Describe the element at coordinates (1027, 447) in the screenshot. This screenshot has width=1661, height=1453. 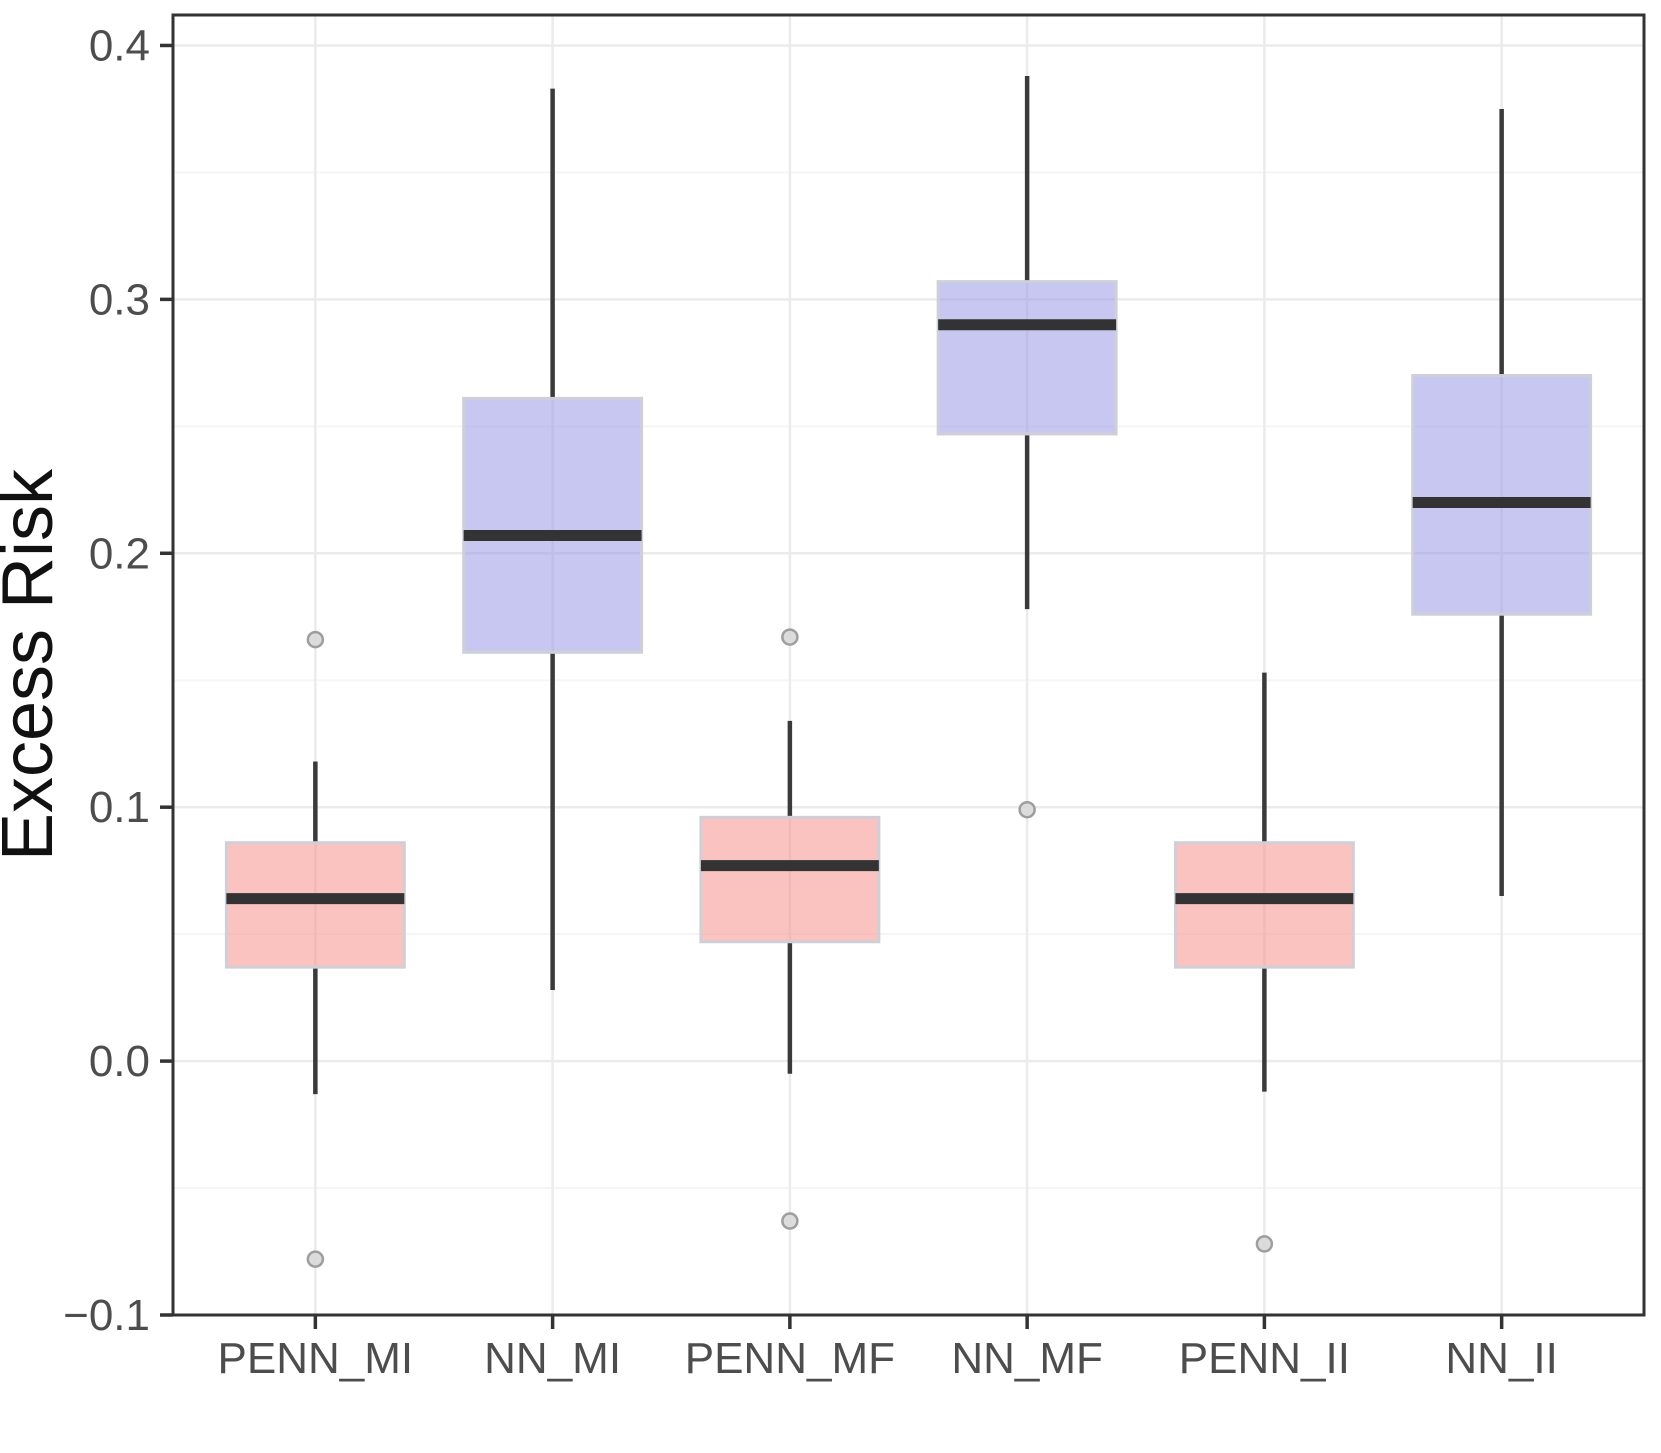
I see `boxplot-NN_MF` at that location.